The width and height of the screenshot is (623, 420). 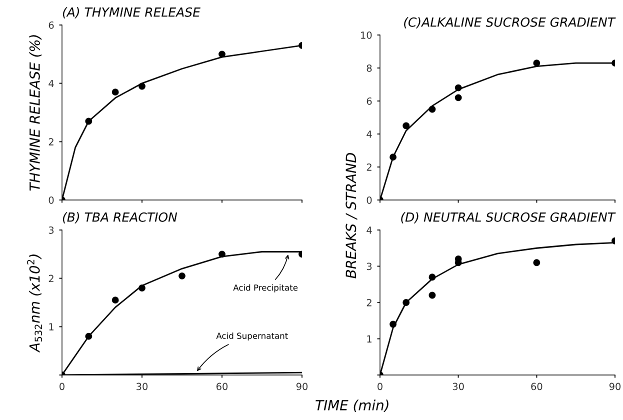 I want to click on chart-title: (C)ALKALINE SUCROSE GRADIENT, so click(x=510, y=22).